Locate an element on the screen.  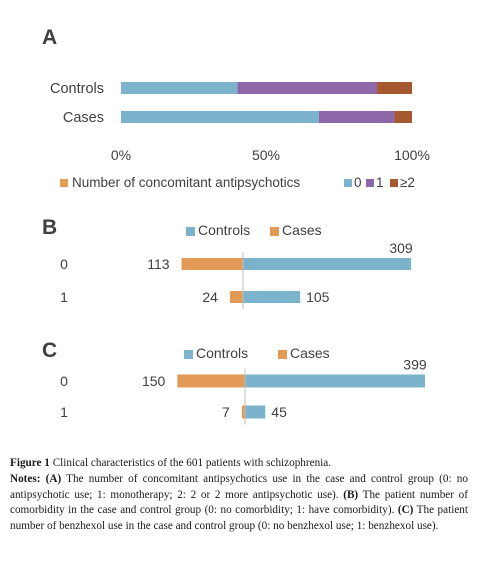
figure-label: Figure 1 is located at coordinates (30, 463).